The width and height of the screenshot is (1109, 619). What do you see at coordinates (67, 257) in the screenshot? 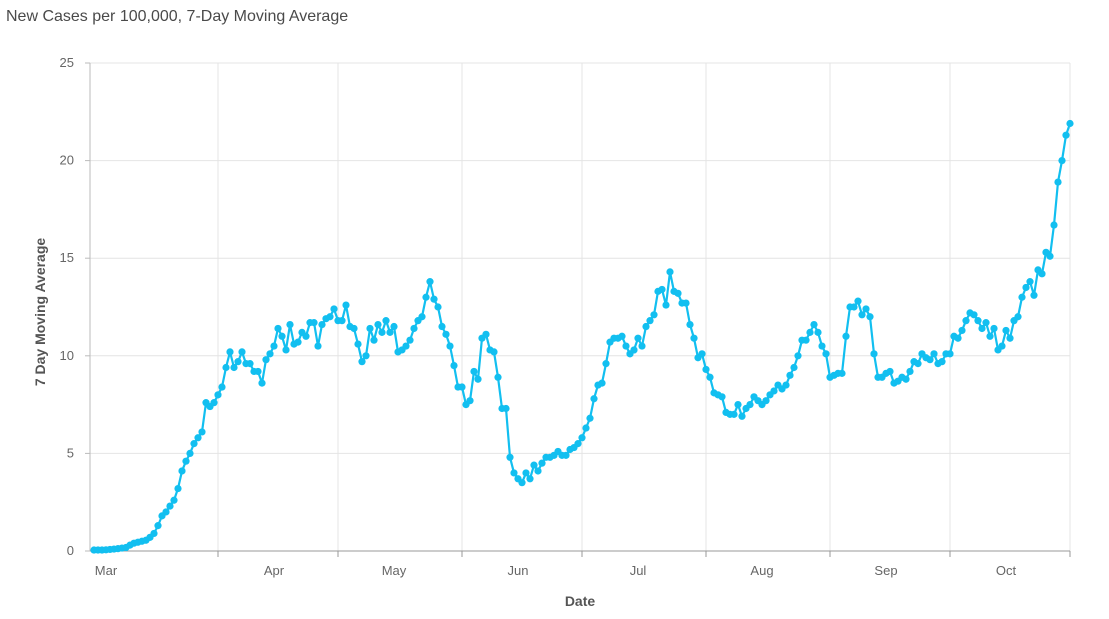
I see `y-tick-label: 15` at bounding box center [67, 257].